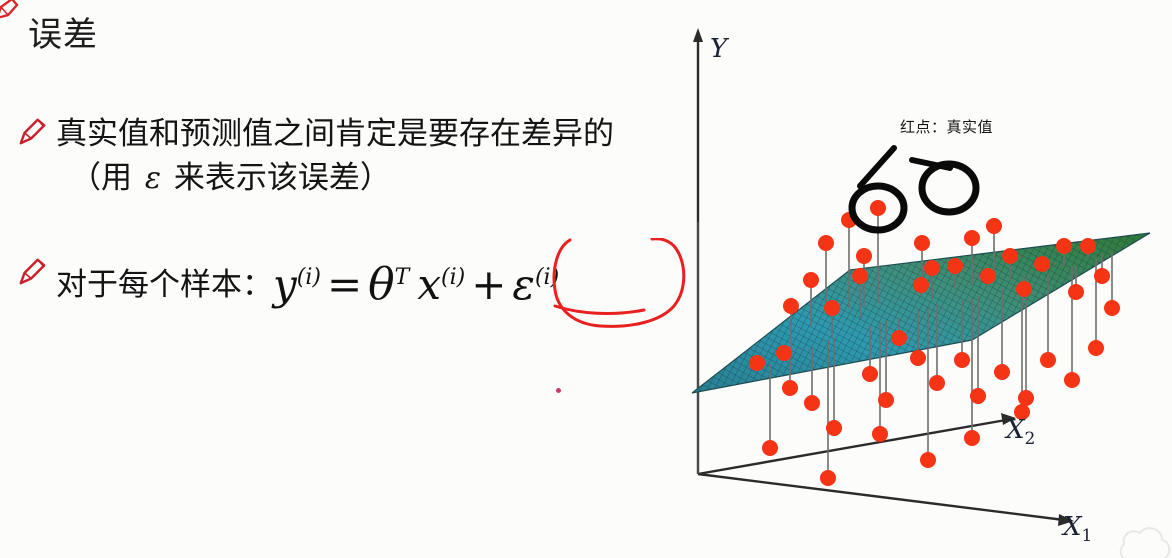 This screenshot has width=1172, height=558. Describe the element at coordinates (285, 284) in the screenshot. I see `math-y: y` at that location.